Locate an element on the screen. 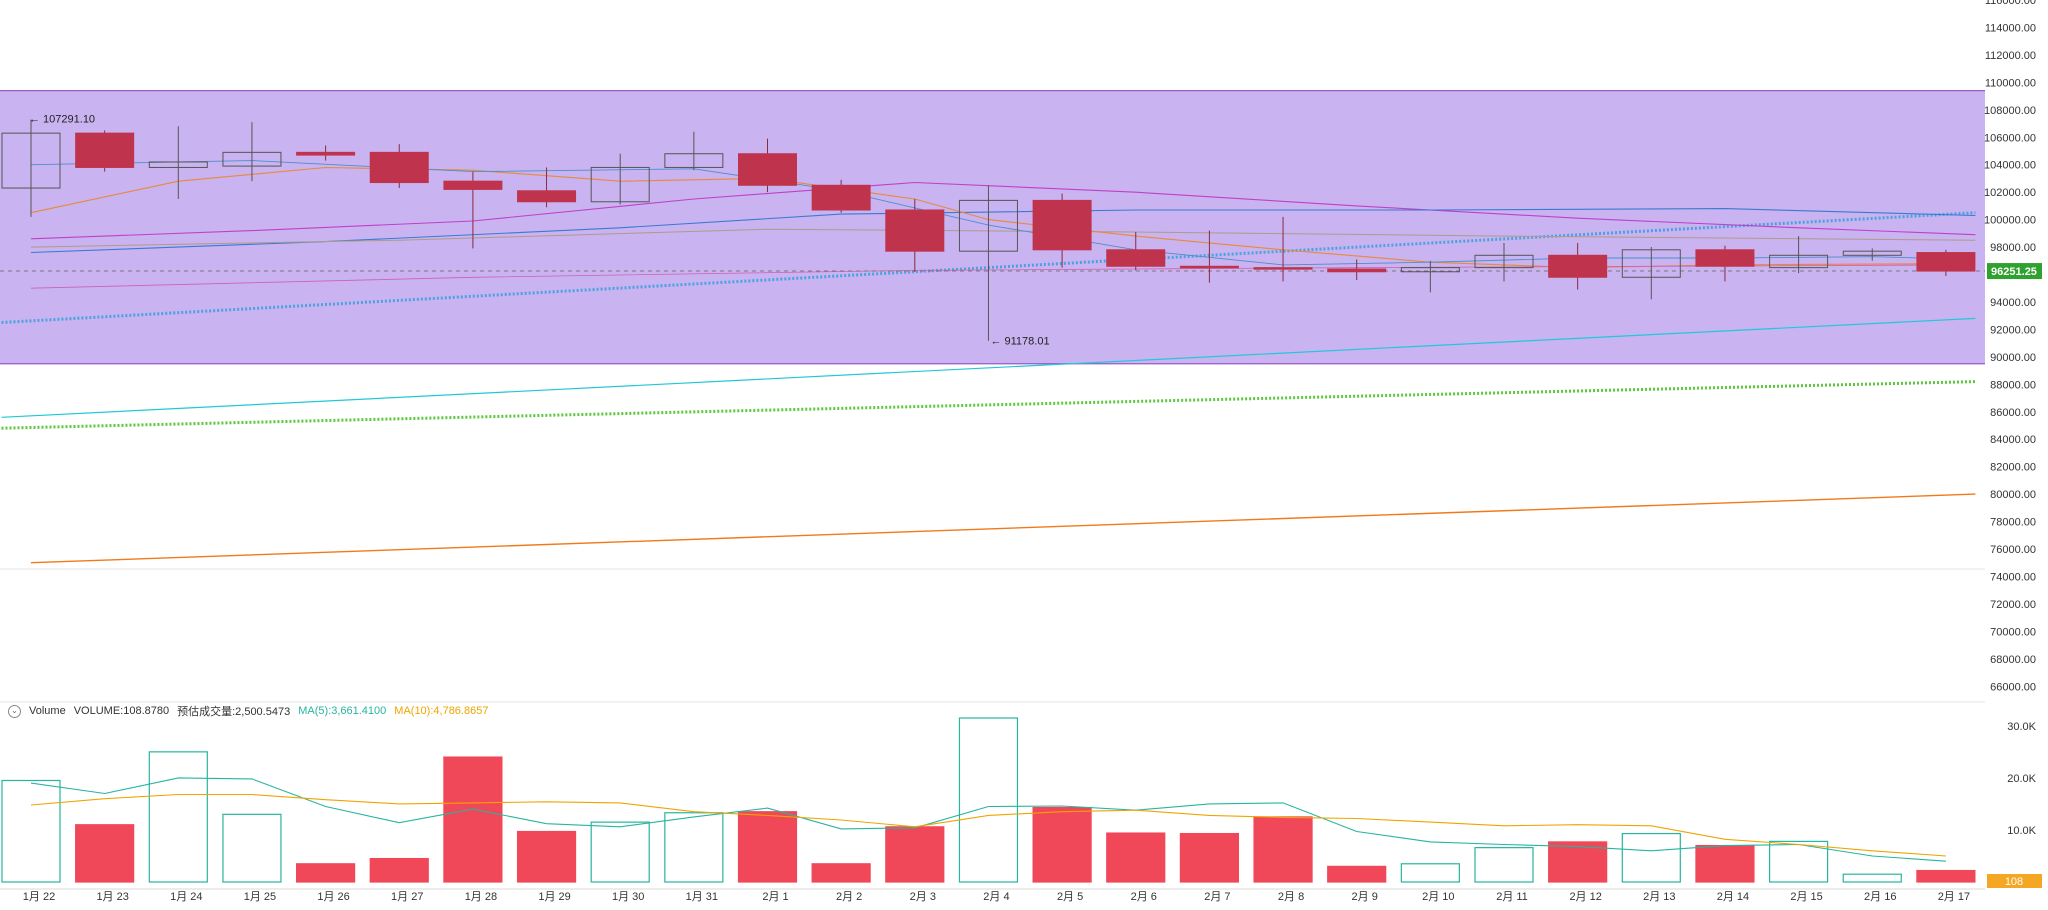 The width and height of the screenshot is (2048, 910). price-tick-label: 98000.00 is located at coordinates (2013, 248).